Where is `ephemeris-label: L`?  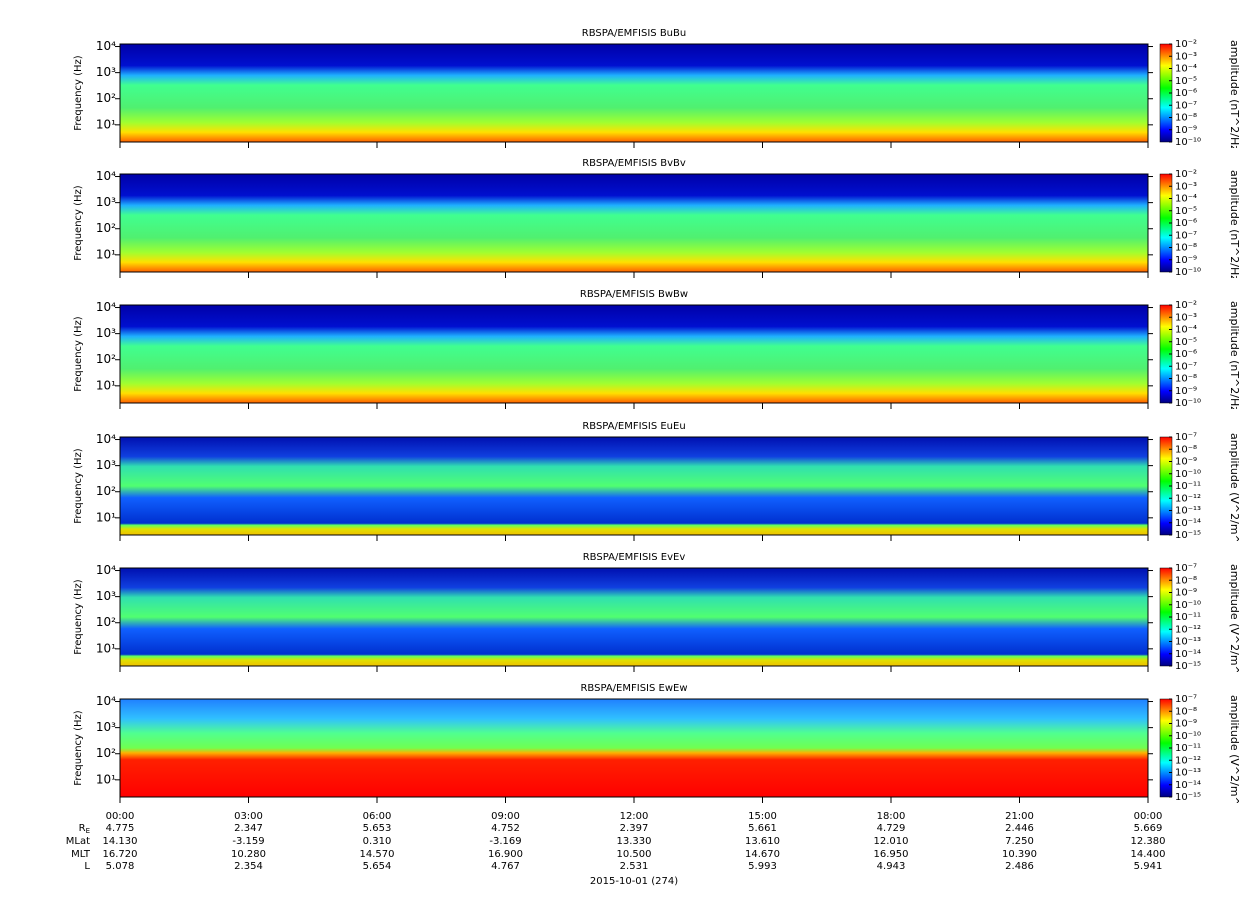 ephemeris-label: L is located at coordinates (87, 866).